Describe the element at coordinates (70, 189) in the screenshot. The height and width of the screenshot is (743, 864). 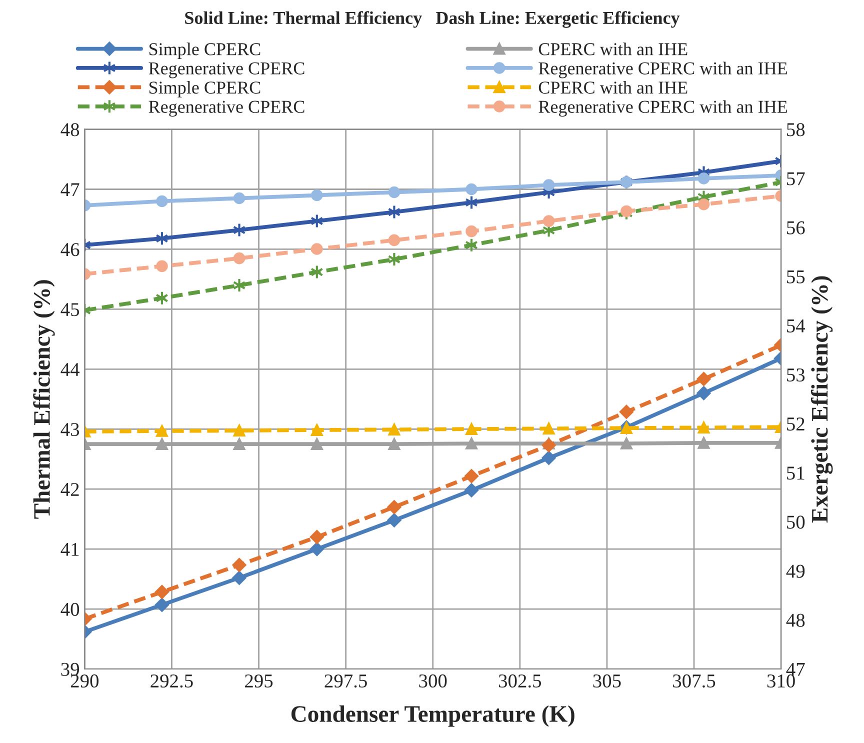
I see `y-tick-label: 47` at that location.